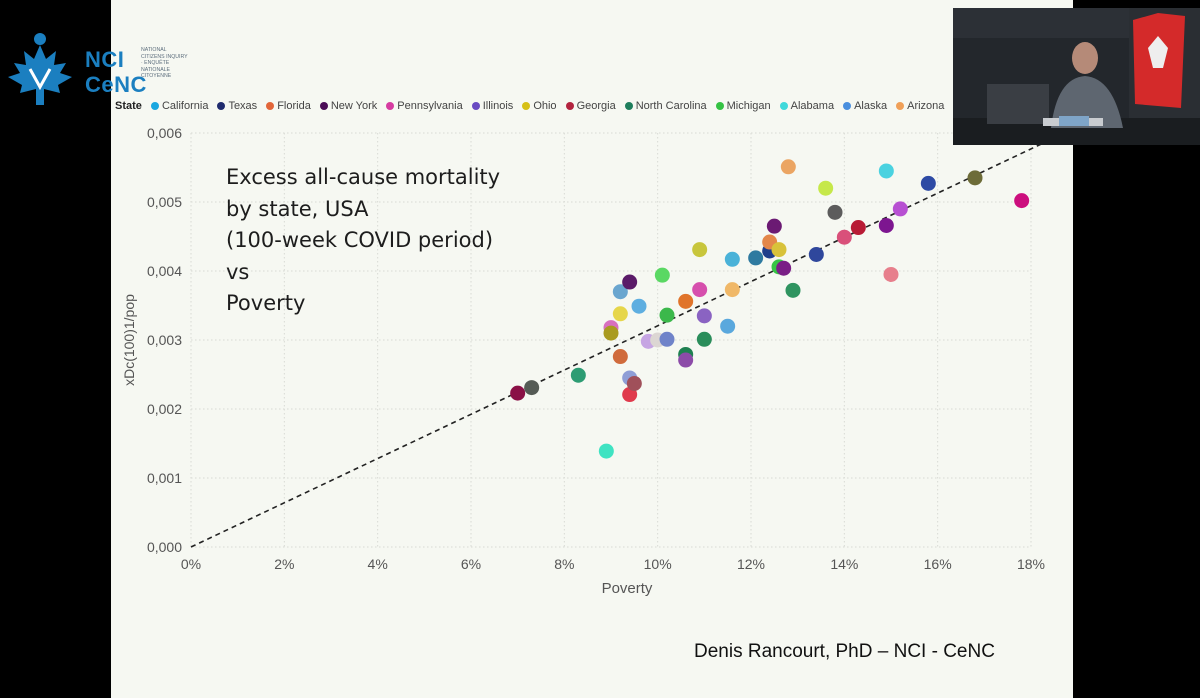  Describe the element at coordinates (564, 564) in the screenshot. I see `x-tick-label: 8%` at that location.